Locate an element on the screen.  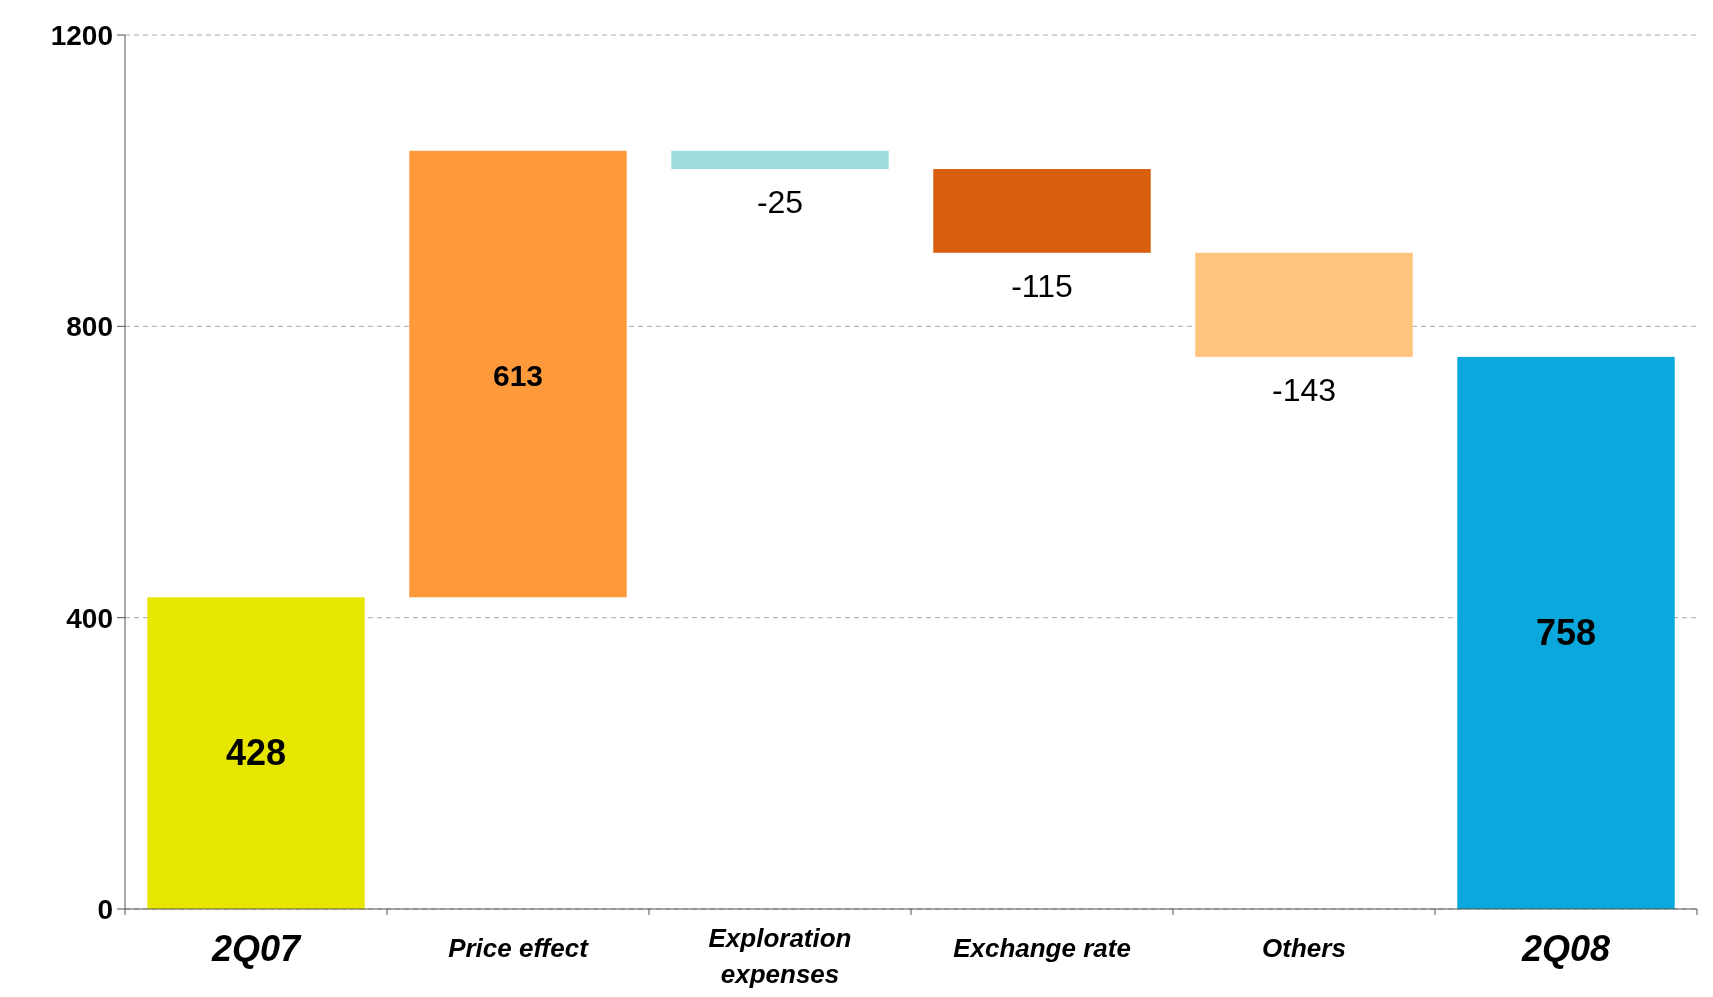
x-tick-label: 2Q07 is located at coordinates (256, 948).